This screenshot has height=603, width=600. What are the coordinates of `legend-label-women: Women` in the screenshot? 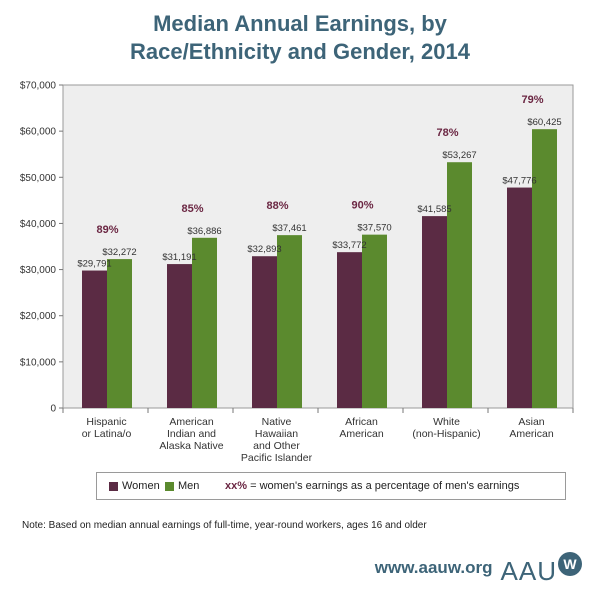 It's located at (141, 486).